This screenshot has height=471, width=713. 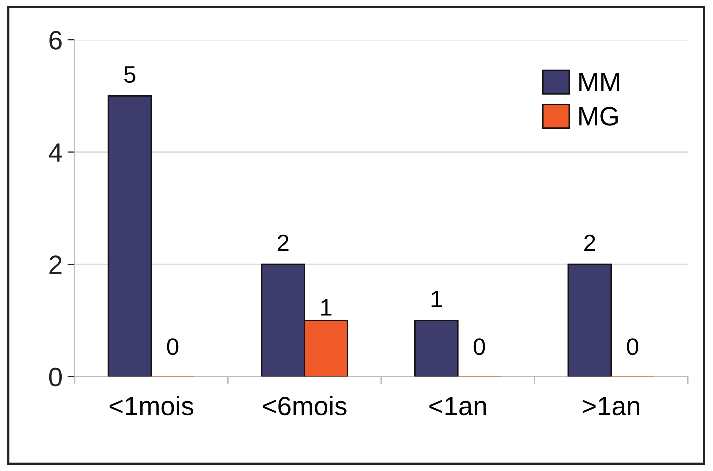 What do you see at coordinates (611, 406) in the screenshot?
I see `x-tick-label: >1an` at bounding box center [611, 406].